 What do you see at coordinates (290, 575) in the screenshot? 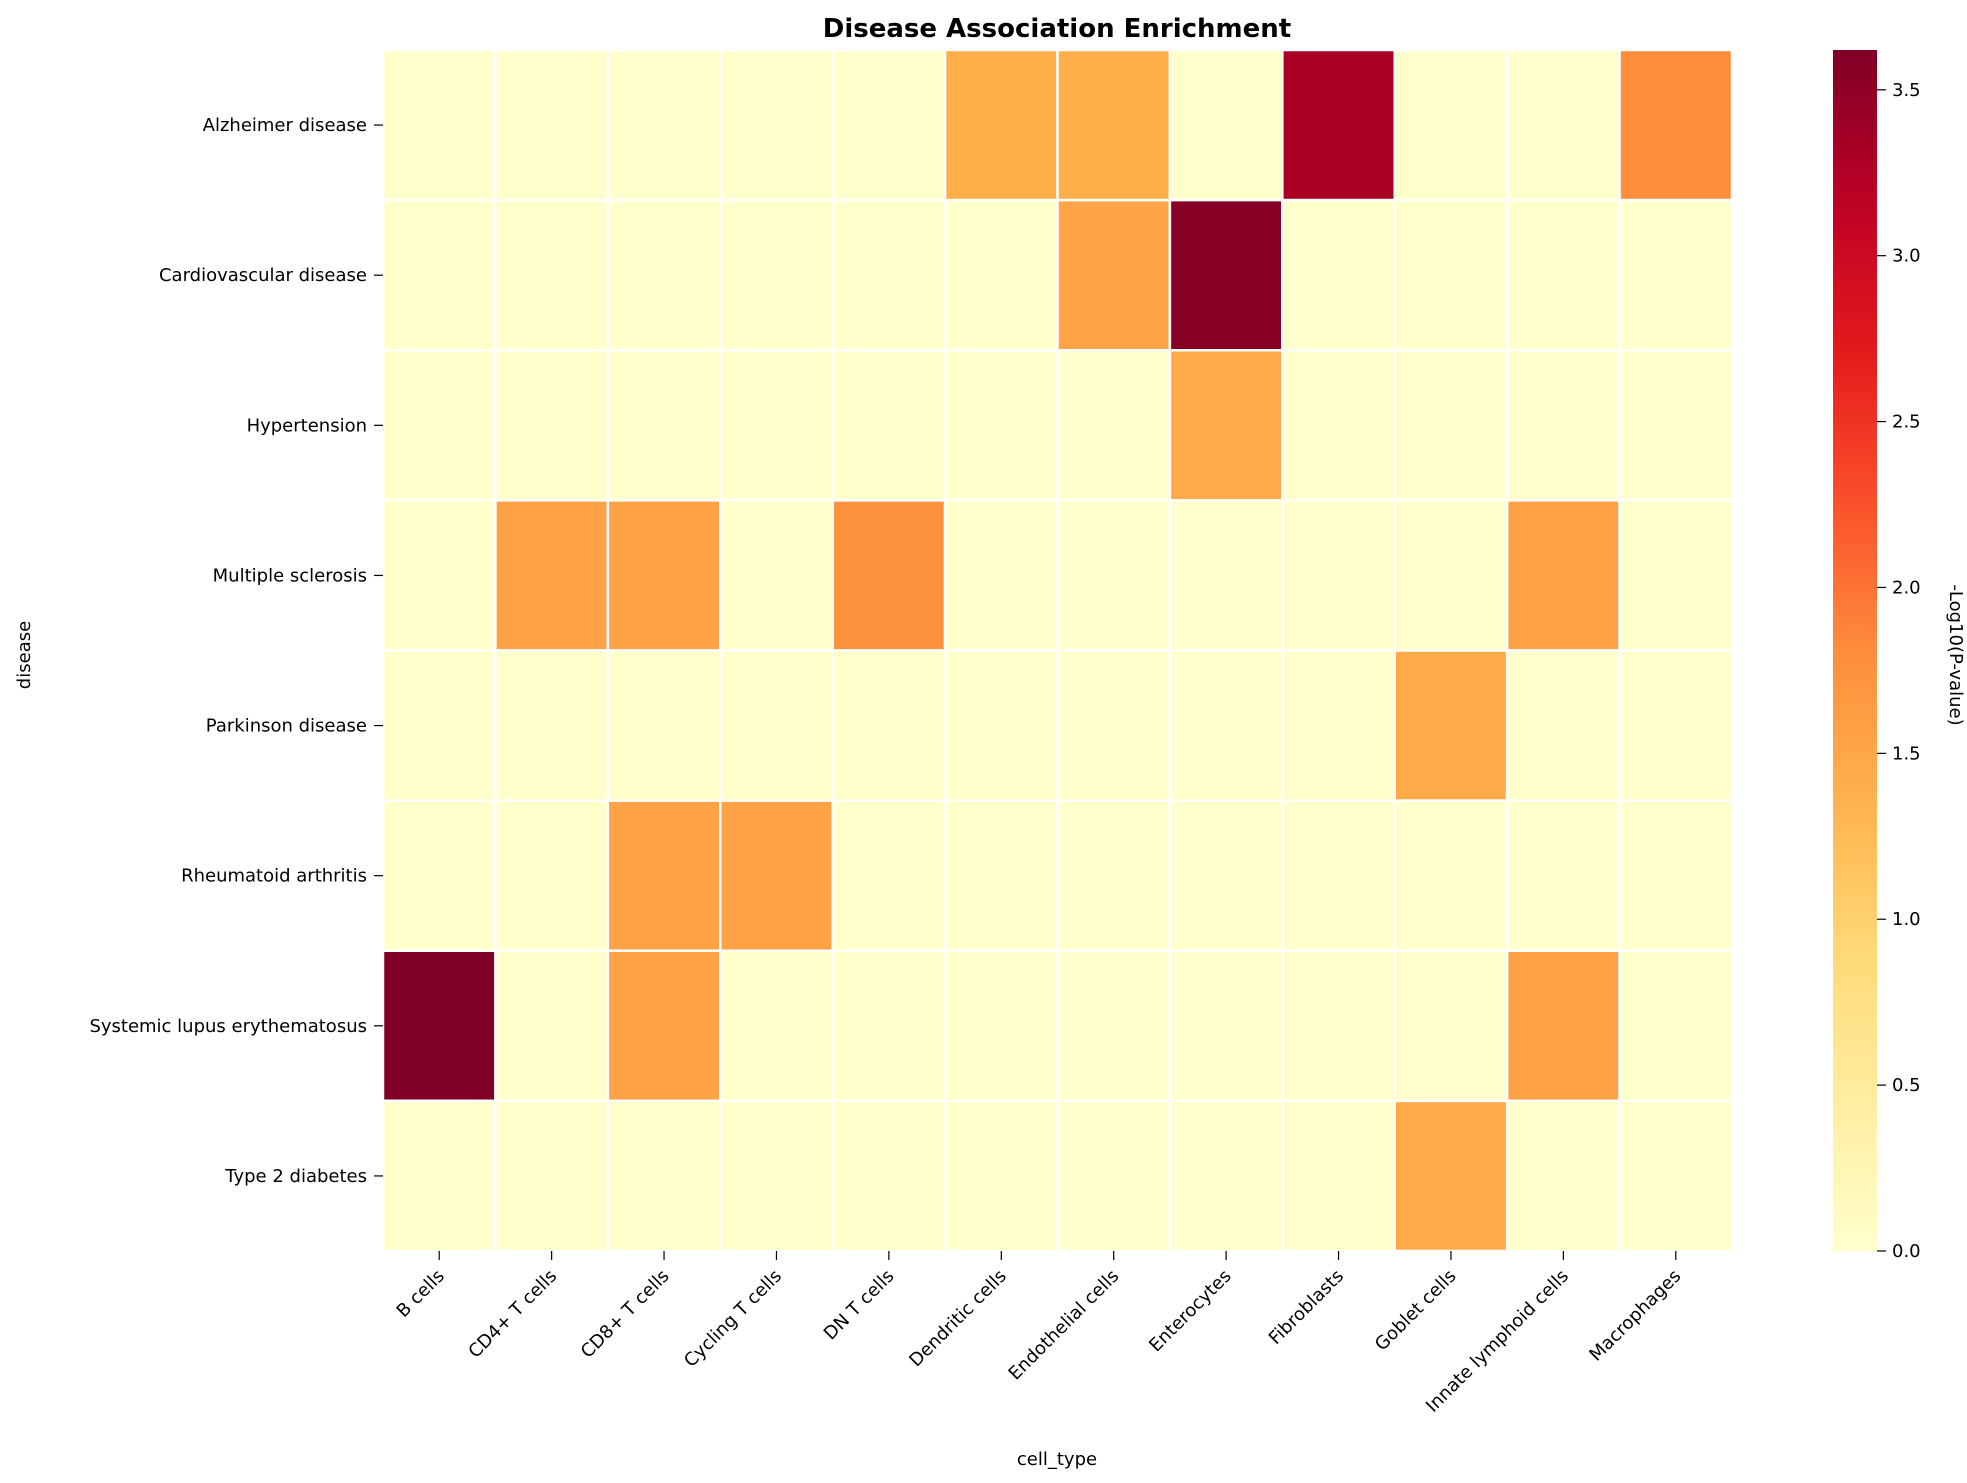
I see `y-tick-label: Multiple sclerosis` at bounding box center [290, 575].